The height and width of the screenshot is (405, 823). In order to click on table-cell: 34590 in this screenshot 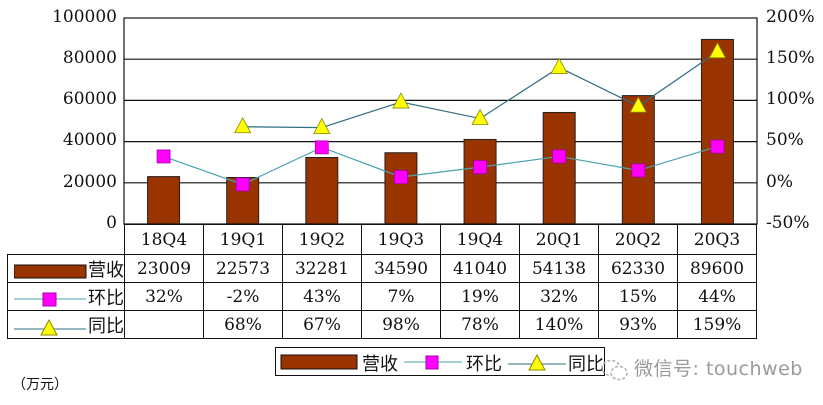, I will do `click(401, 268)`.